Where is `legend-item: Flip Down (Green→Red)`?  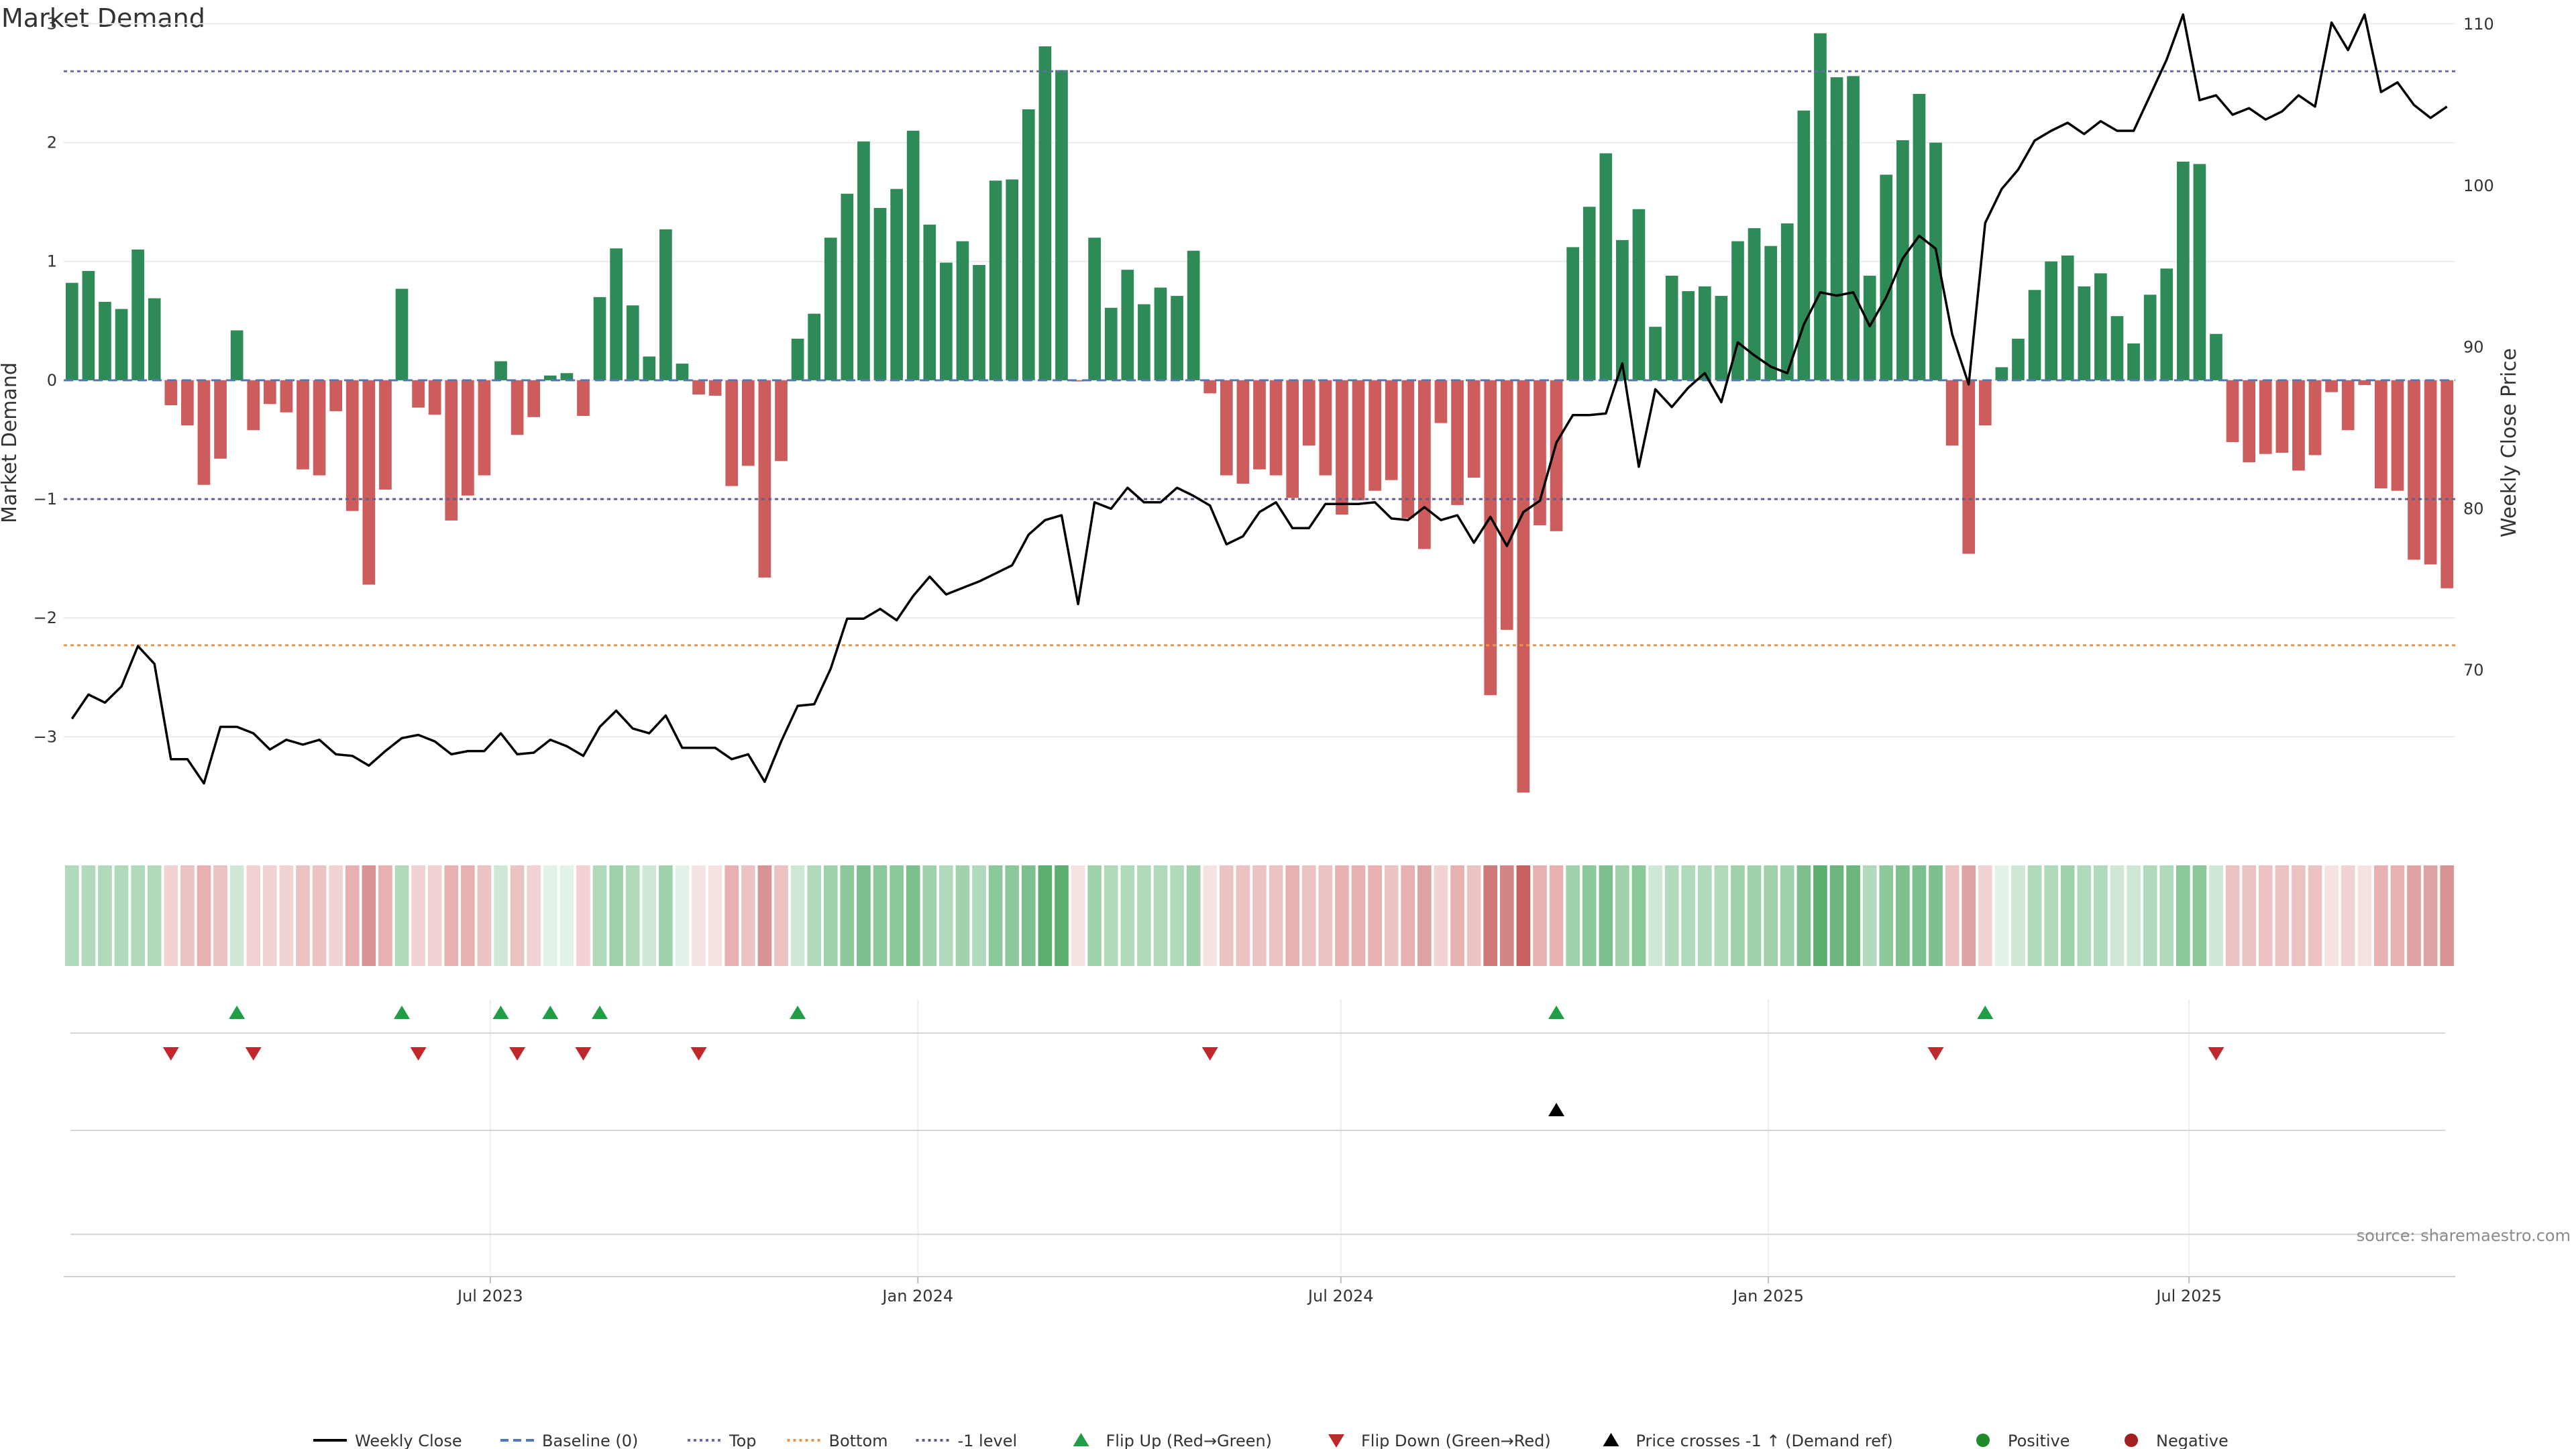
legend-item: Flip Down (Green→Red) is located at coordinates (1439, 1440).